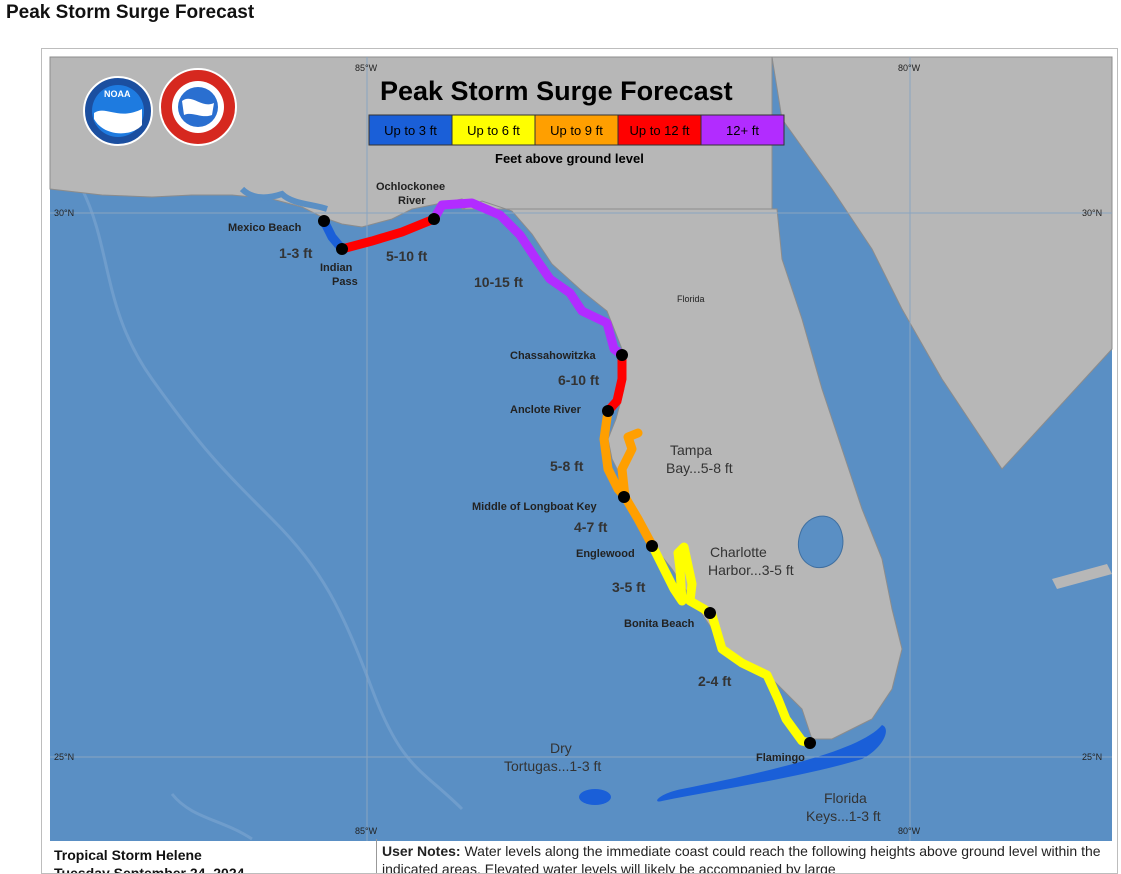 Image resolution: width=1121 pixels, height=874 pixels. I want to click on lon-label-80w-top: 80°W, so click(909, 68).